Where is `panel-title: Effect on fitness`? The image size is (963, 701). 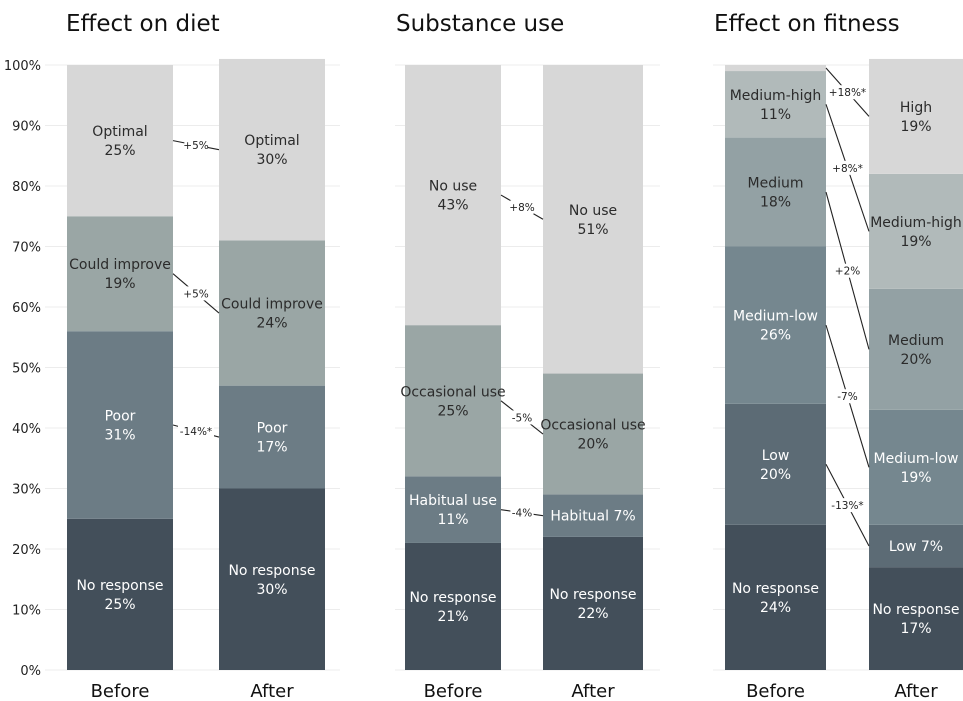
panel-title: Effect on fitness is located at coordinates (807, 24).